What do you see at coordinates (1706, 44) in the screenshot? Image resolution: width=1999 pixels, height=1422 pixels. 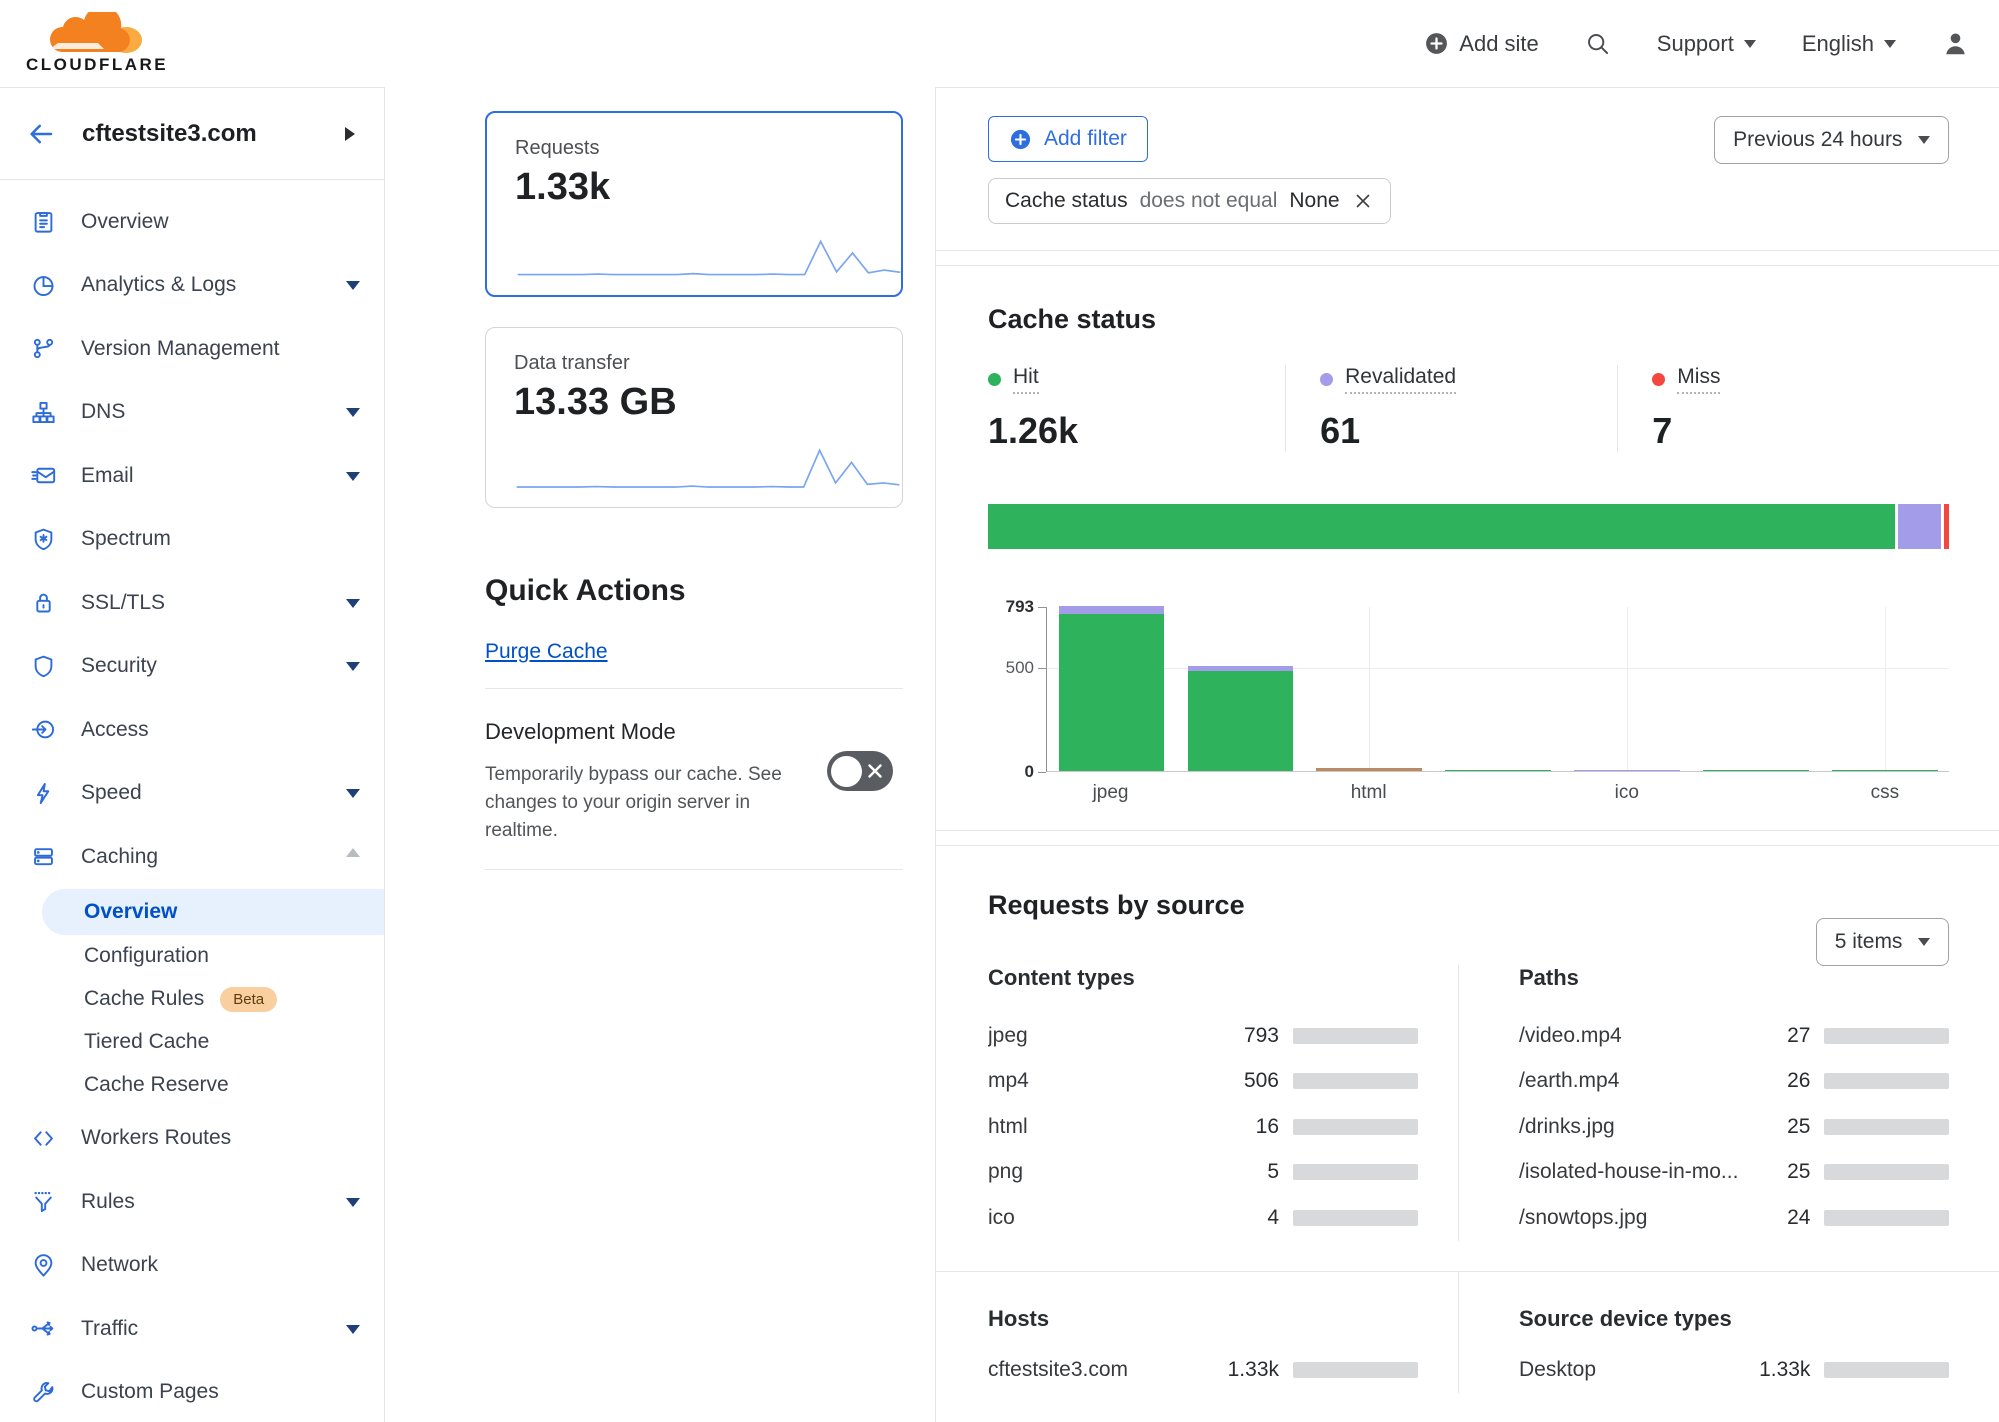 I see `support-menu: Support` at bounding box center [1706, 44].